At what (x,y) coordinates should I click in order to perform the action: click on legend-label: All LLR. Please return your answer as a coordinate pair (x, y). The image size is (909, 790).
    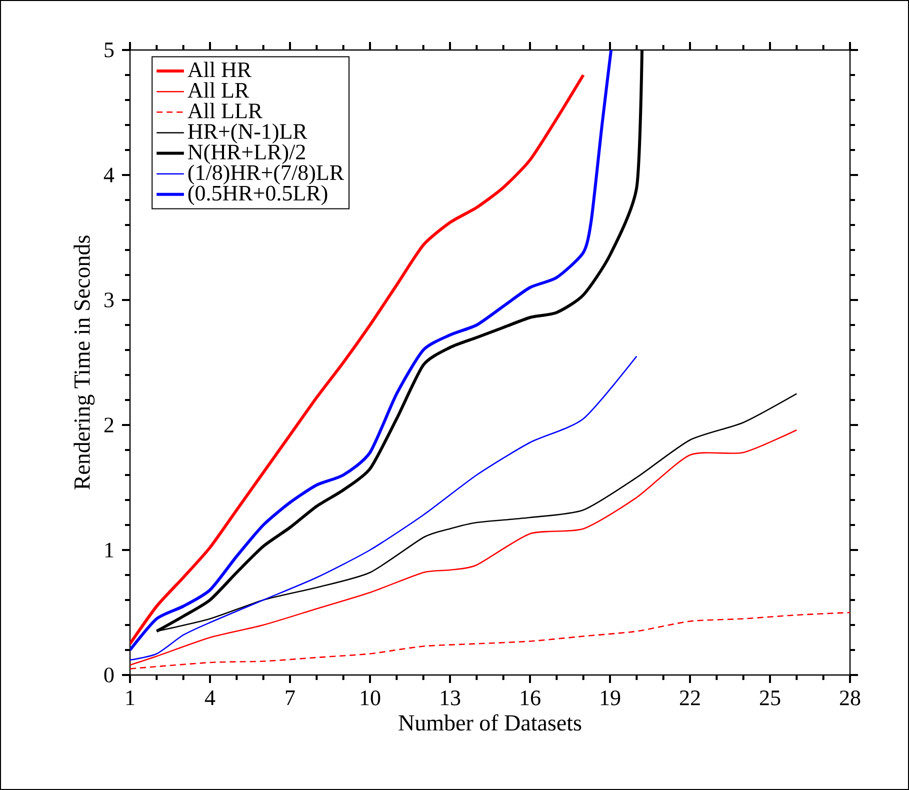
    Looking at the image, I should click on (225, 110).